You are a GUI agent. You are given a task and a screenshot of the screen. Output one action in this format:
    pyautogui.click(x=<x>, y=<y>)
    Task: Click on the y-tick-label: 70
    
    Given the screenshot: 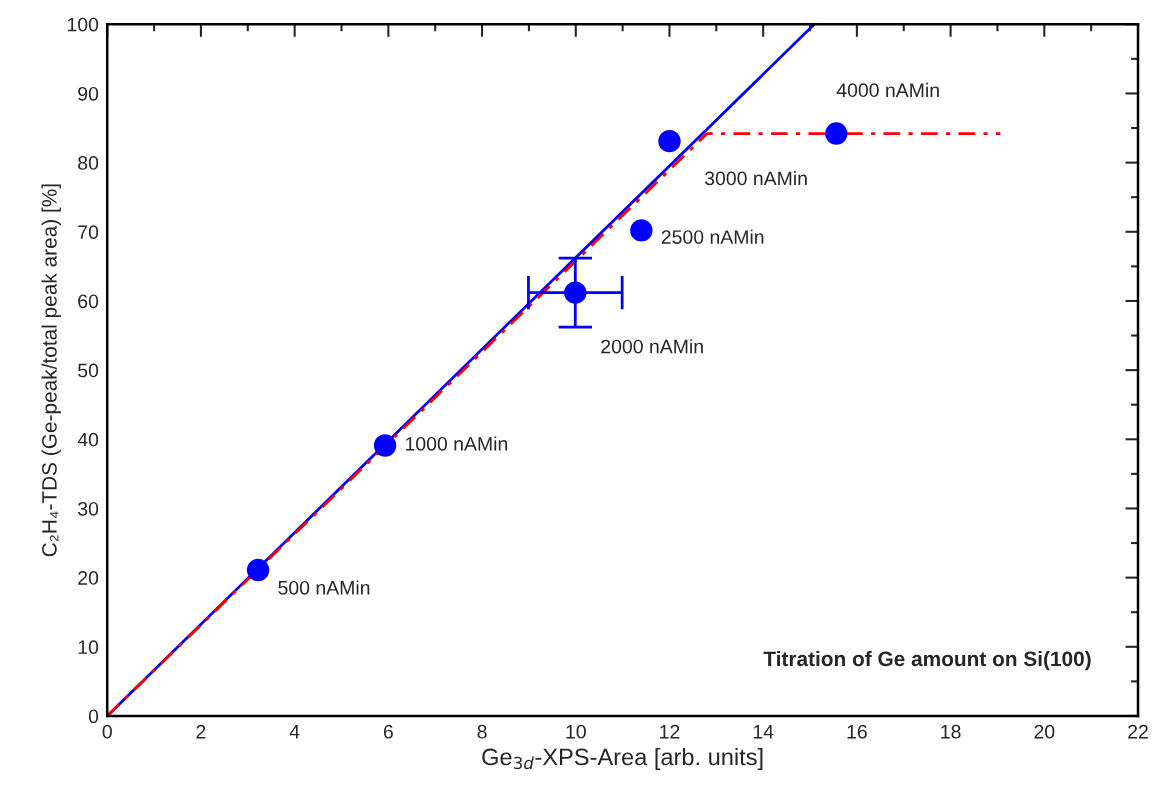 What is the action you would take?
    pyautogui.click(x=88, y=232)
    